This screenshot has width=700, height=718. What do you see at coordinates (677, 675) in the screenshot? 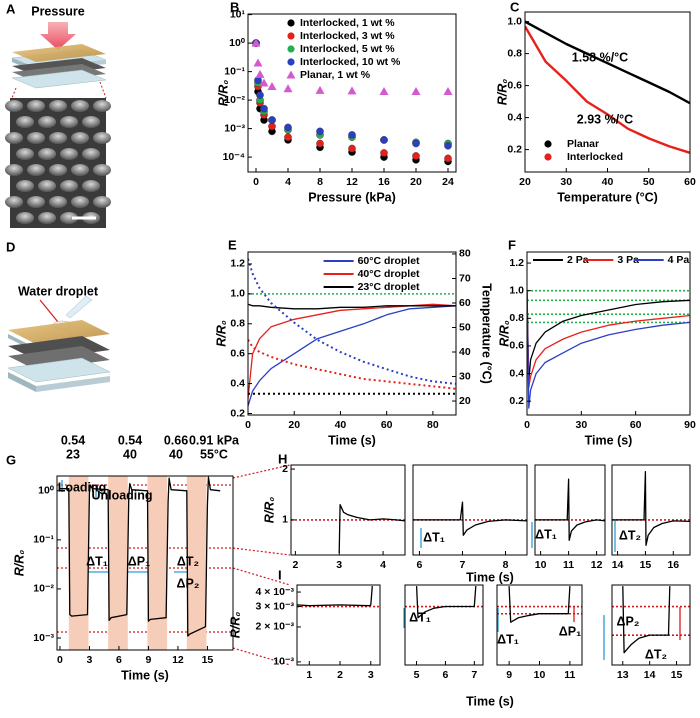
I see `x-tick-label: 15` at bounding box center [677, 675].